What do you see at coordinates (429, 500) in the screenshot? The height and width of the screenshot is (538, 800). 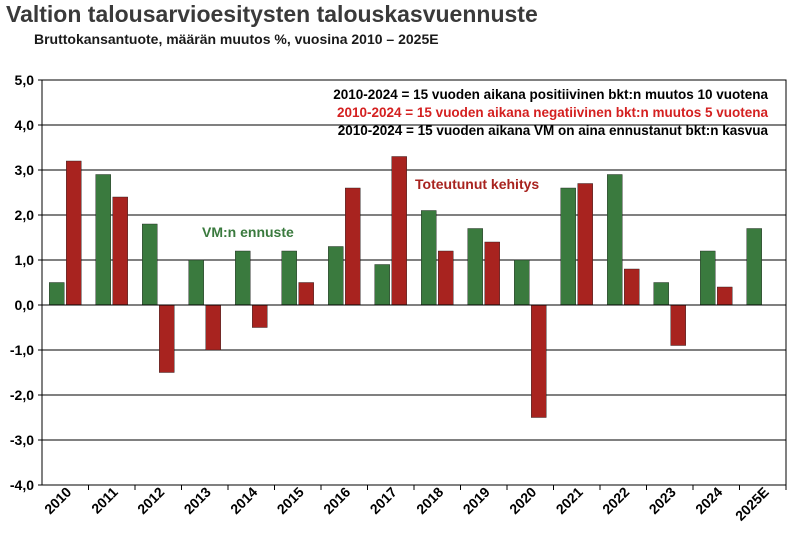 I see `x-tick-label: 2018` at bounding box center [429, 500].